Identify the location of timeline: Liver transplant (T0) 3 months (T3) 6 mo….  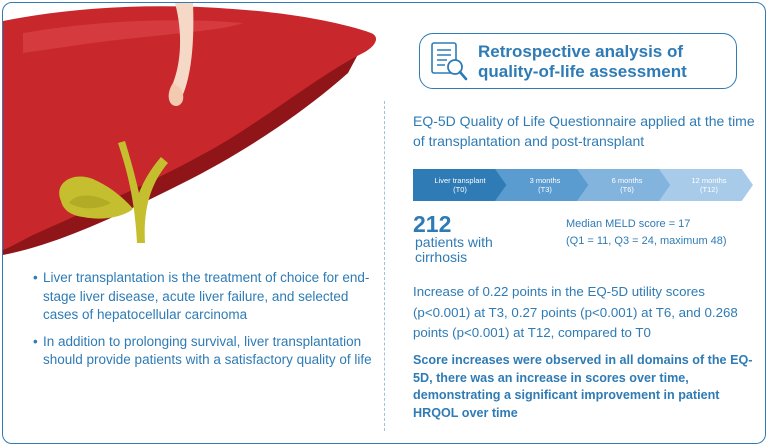
(583, 185).